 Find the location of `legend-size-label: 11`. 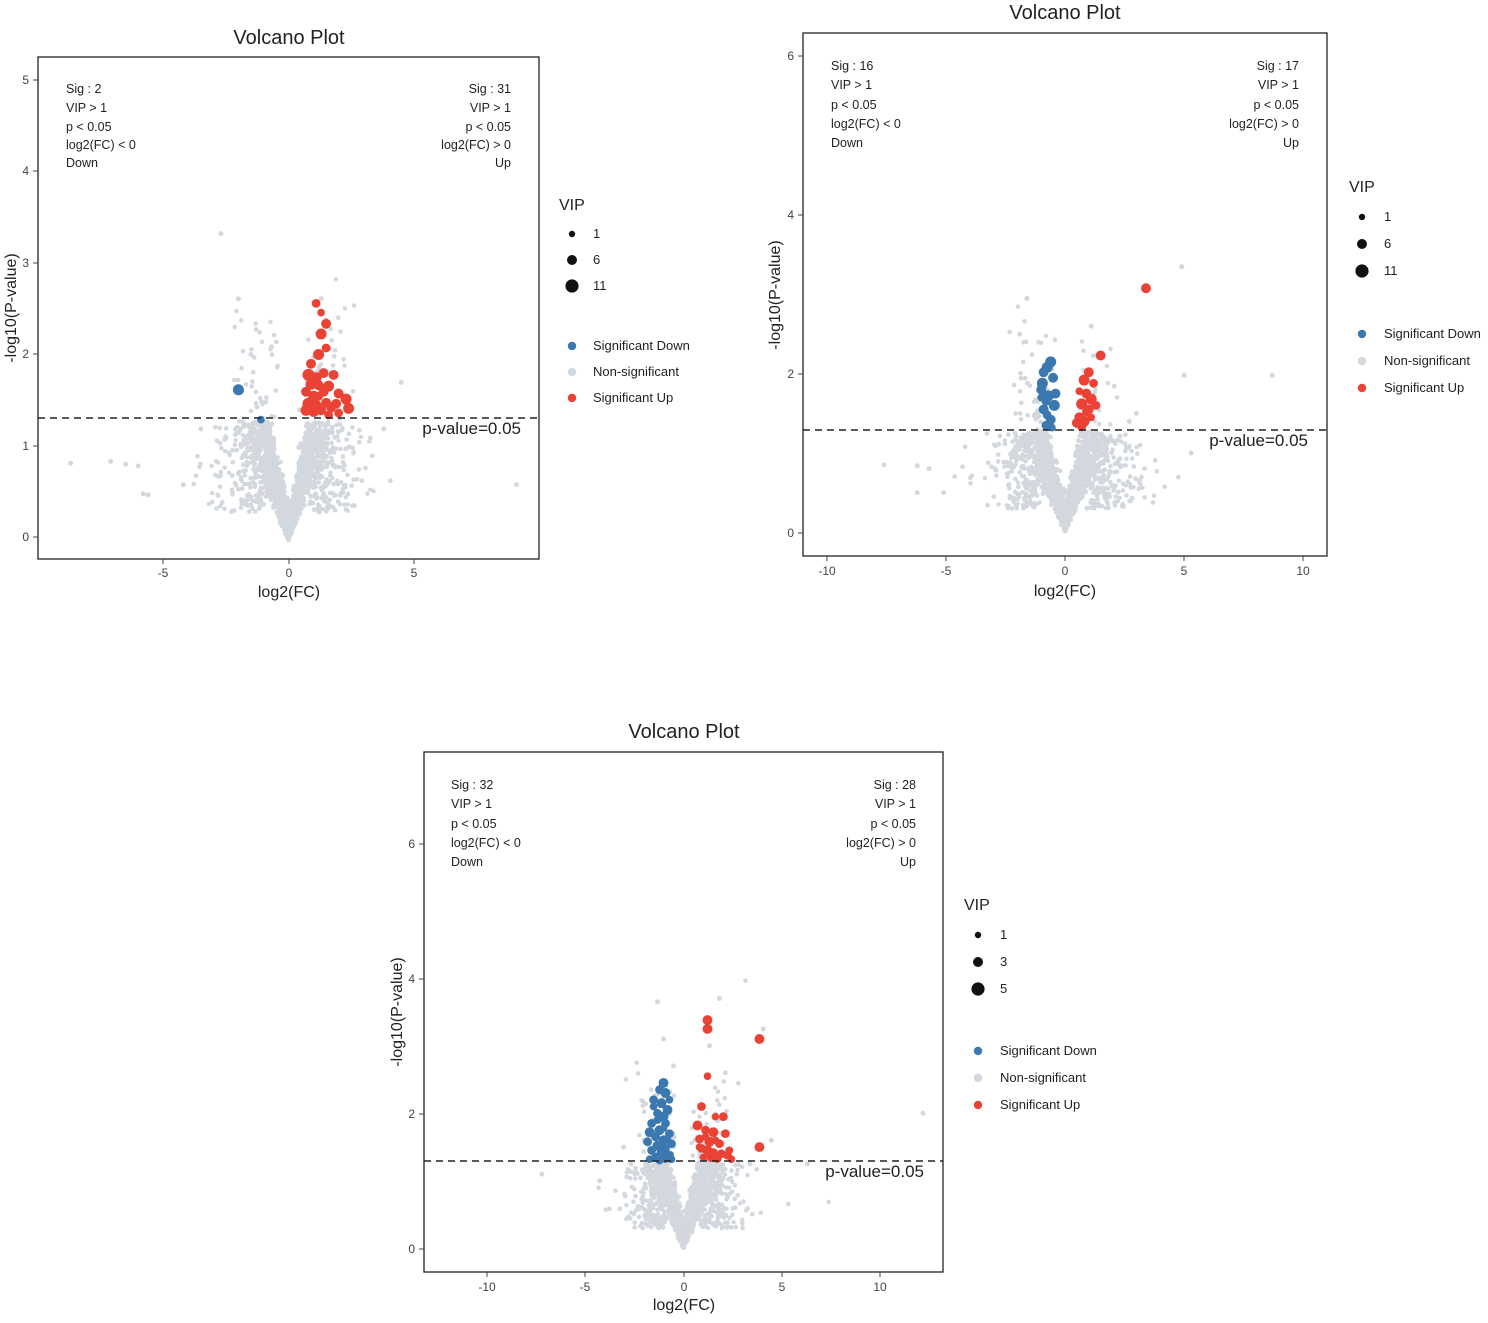

legend-size-label: 11 is located at coordinates (1391, 270).